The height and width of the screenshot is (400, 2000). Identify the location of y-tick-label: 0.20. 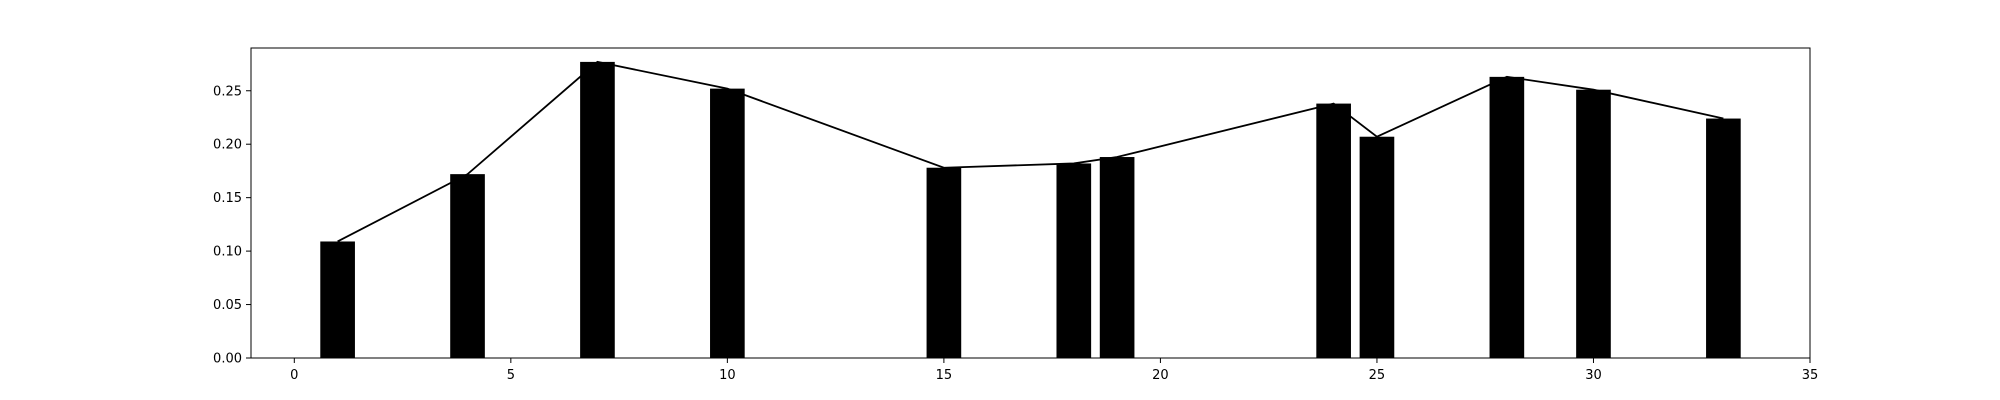
(227, 145).